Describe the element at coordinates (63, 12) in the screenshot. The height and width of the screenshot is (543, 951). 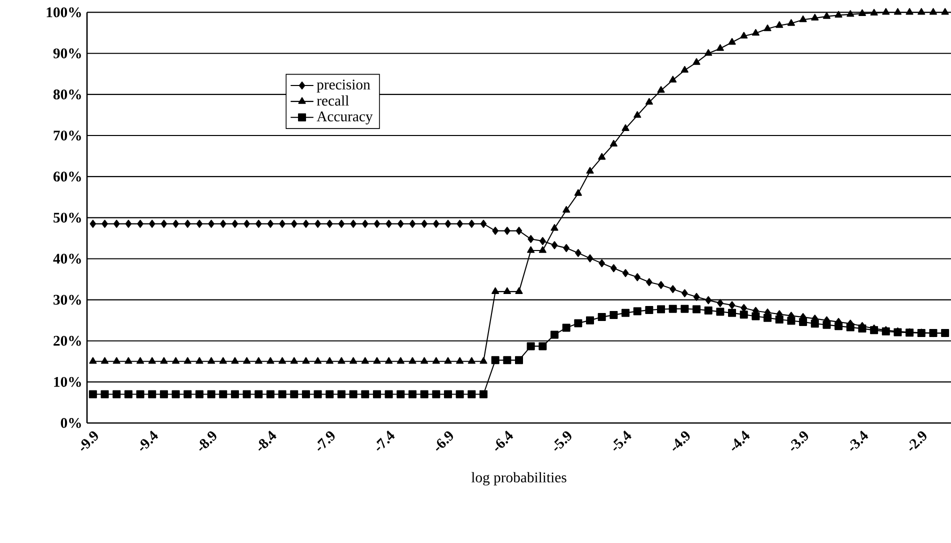
I see `y-tick-label: 100%` at that location.